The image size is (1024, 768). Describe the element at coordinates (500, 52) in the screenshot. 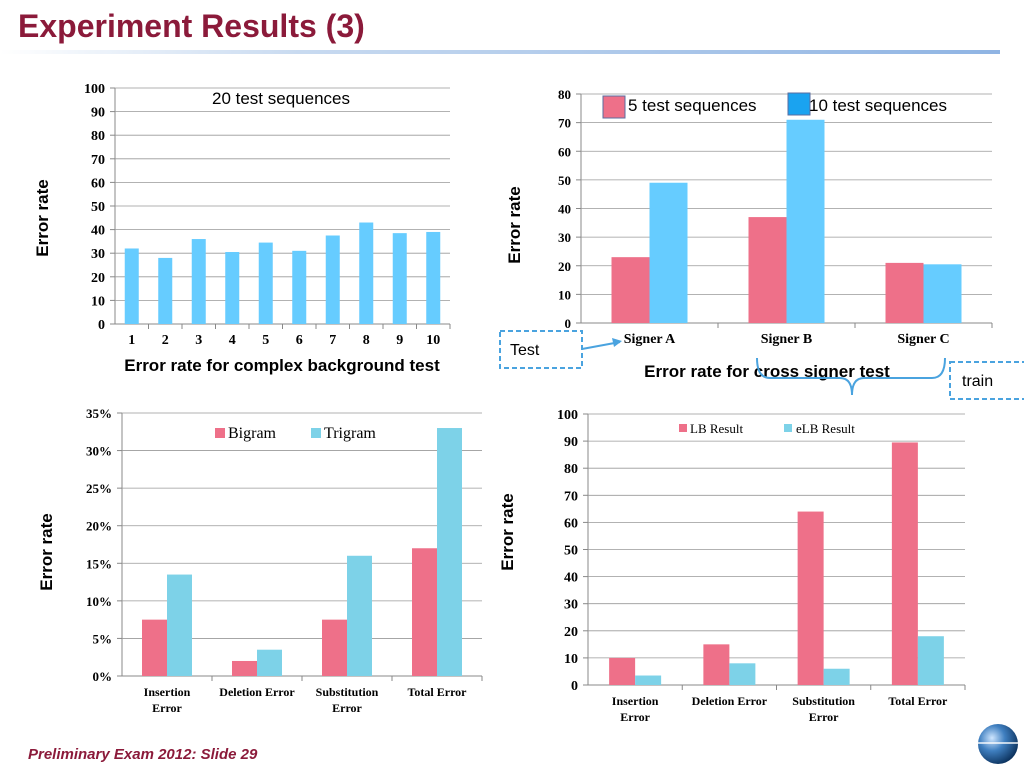

I see `title-rule` at that location.